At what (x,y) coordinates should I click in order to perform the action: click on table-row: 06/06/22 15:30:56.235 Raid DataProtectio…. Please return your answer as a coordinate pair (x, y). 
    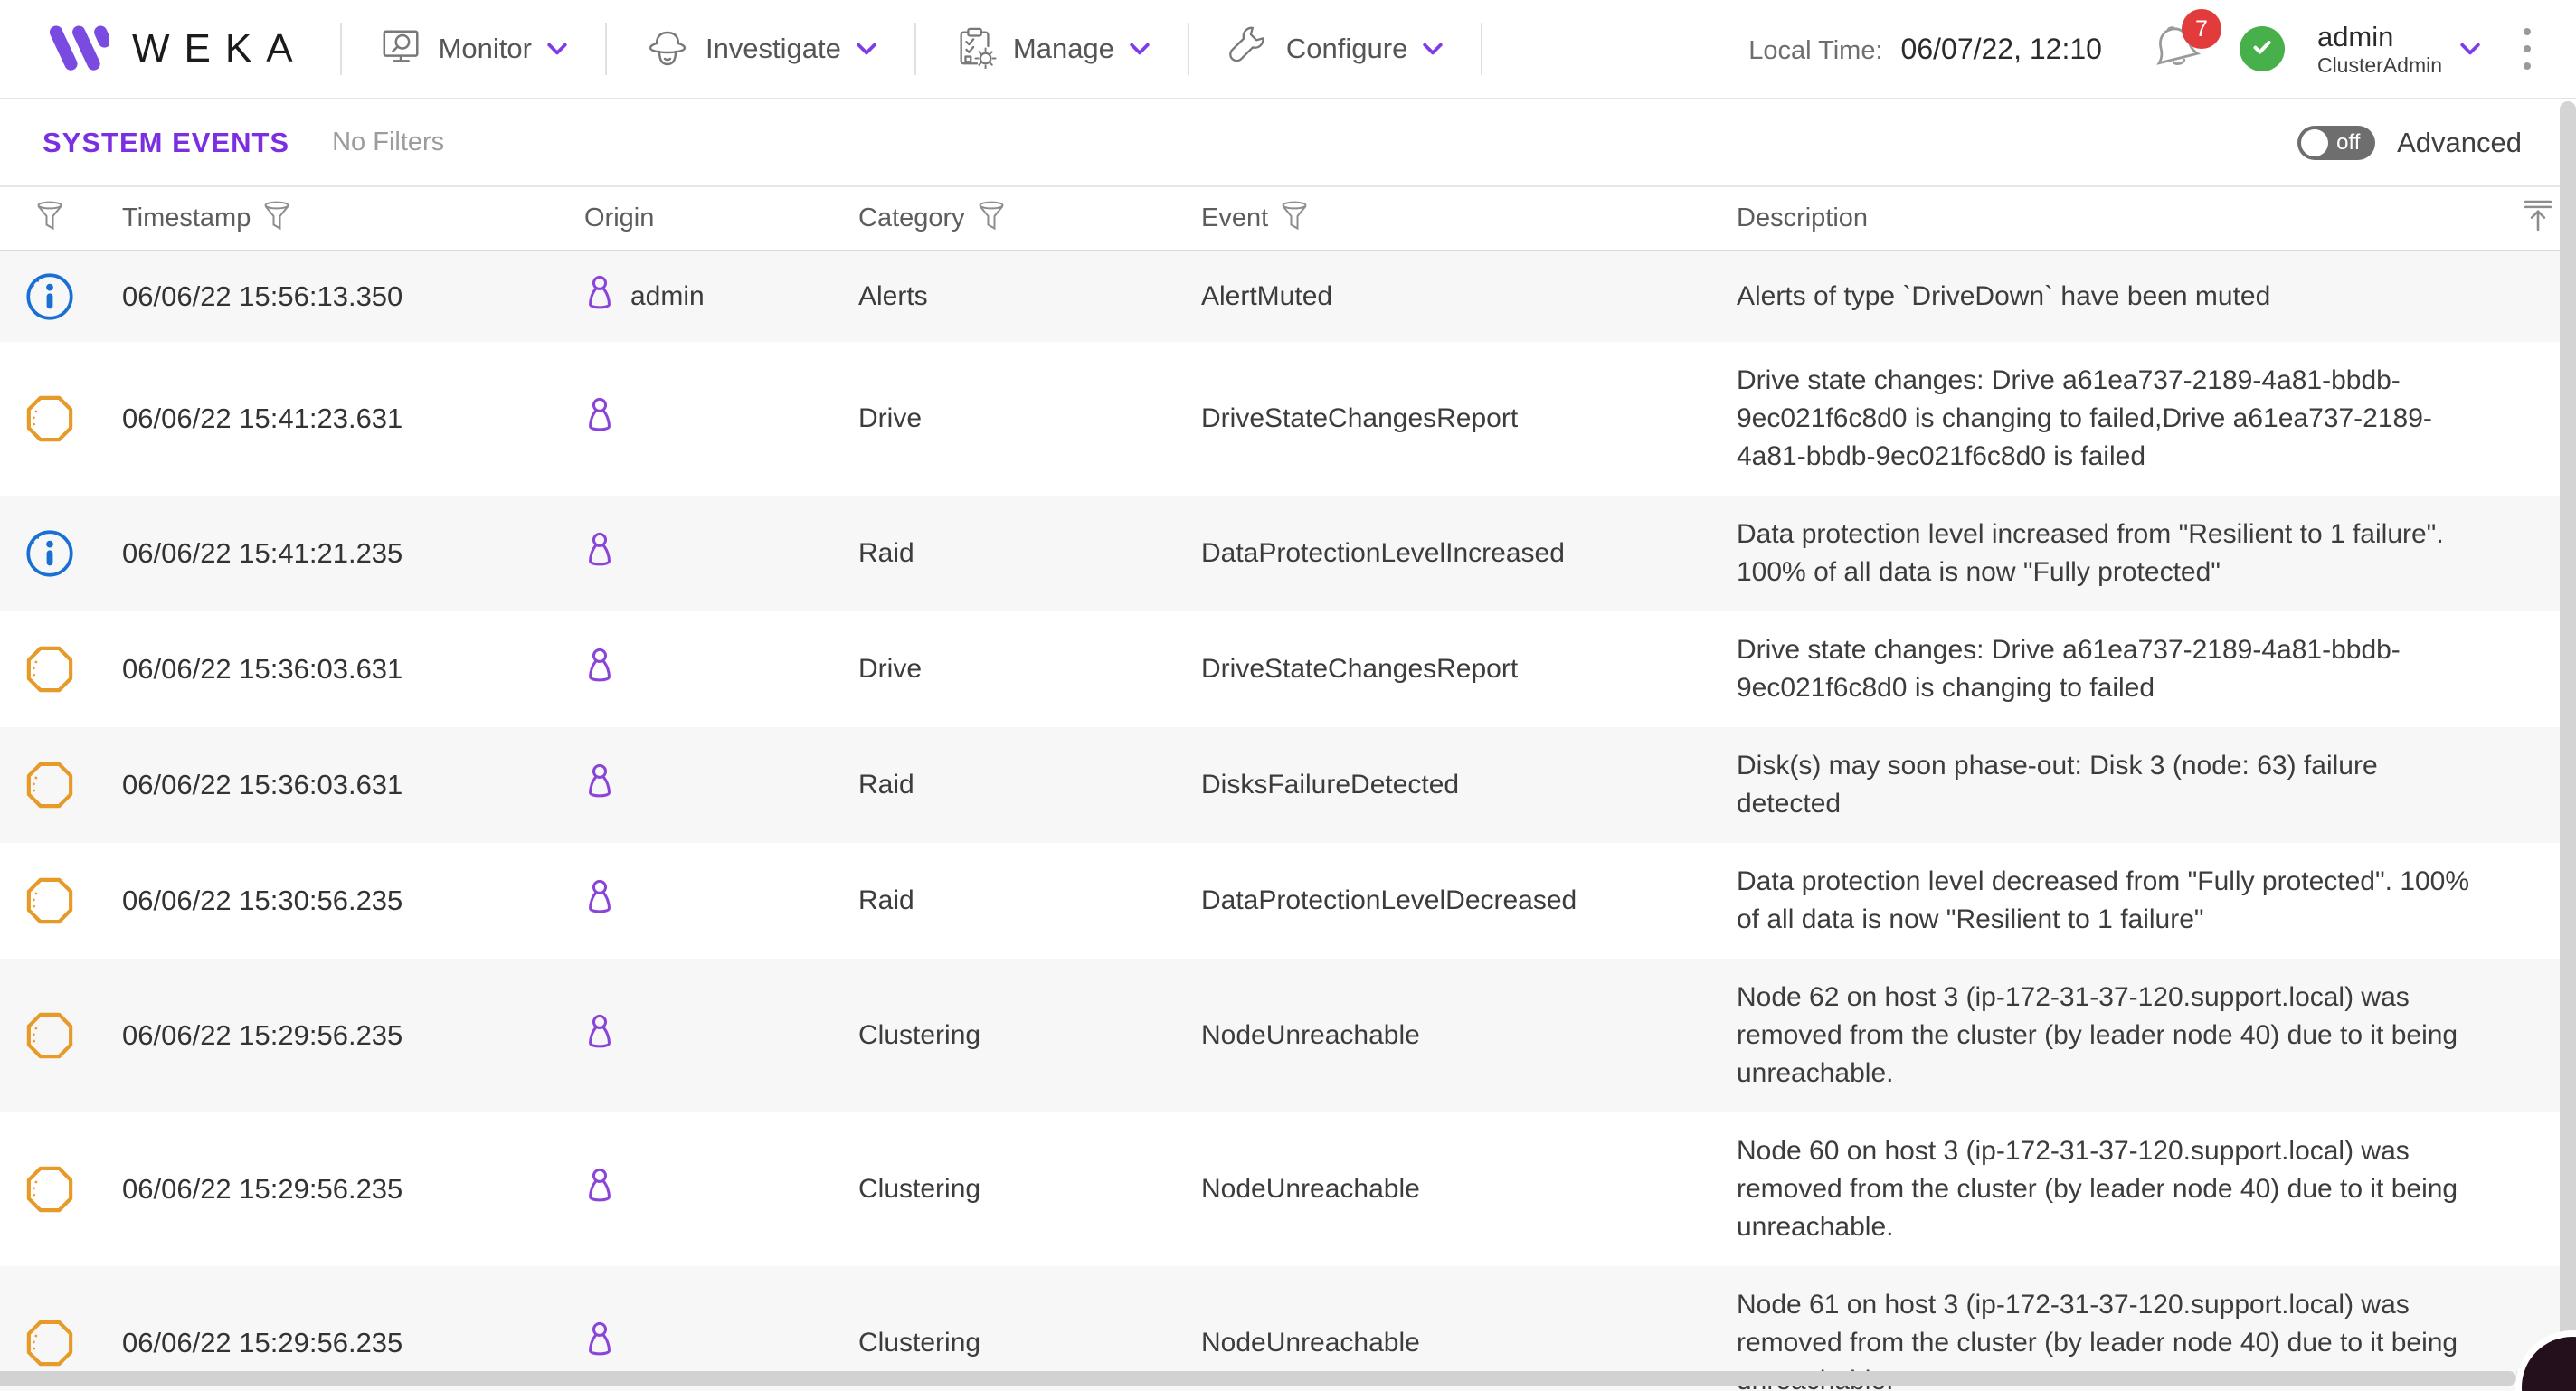
    Looking at the image, I should click on (1288, 901).